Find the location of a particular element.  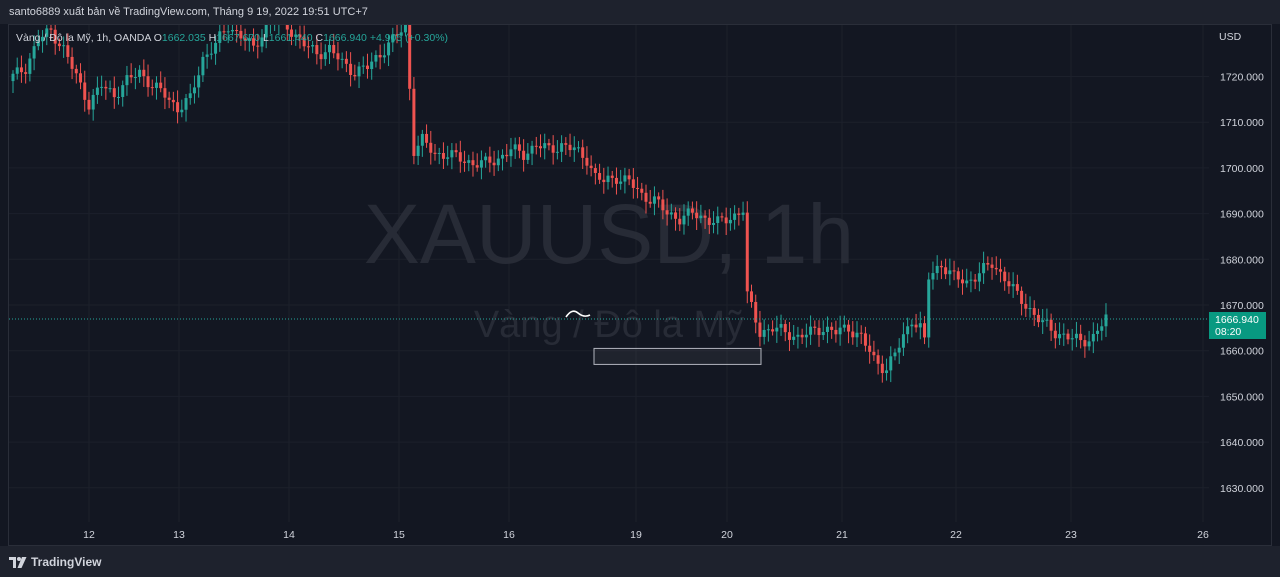

y-tick-label: 1710.000 is located at coordinates (1242, 123).